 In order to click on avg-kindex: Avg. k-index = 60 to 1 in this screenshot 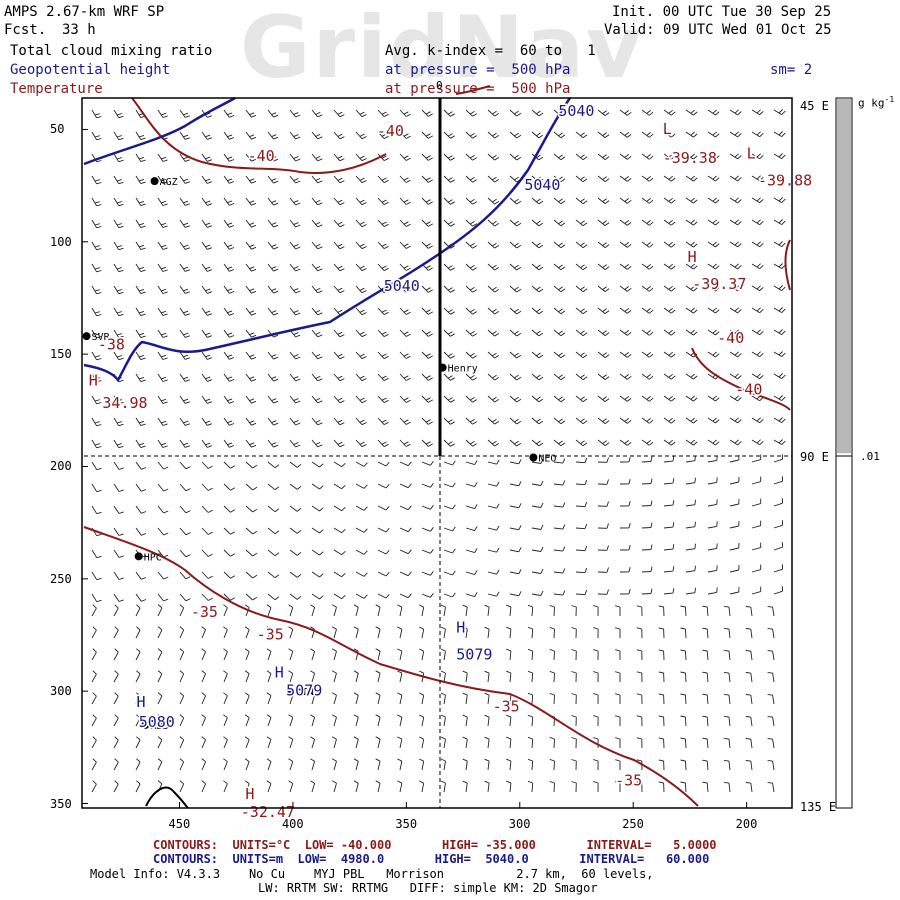, I will do `click(490, 51)`.